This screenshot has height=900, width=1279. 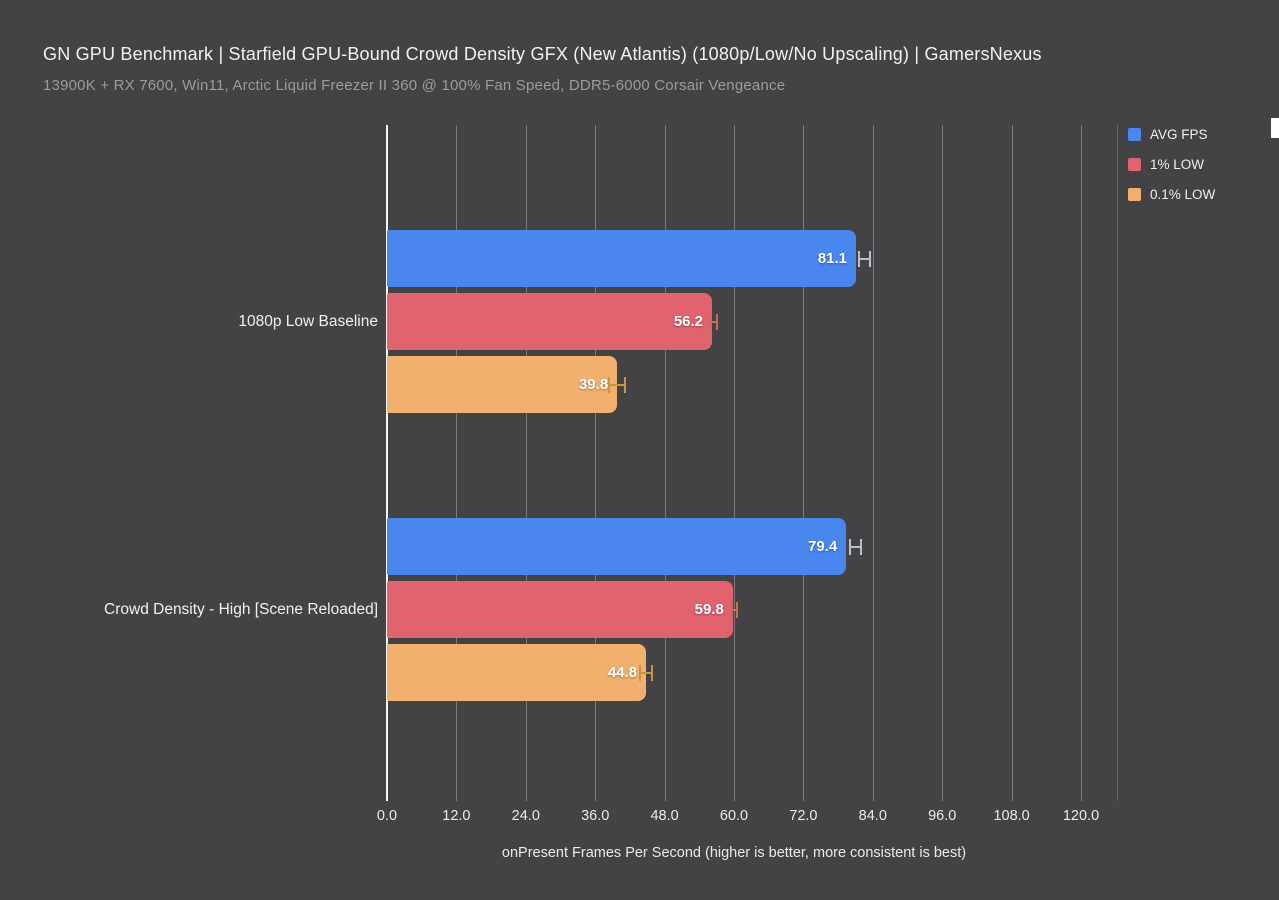 I want to click on category-label: Crowd Density - High [Scene Reloaded], so click(x=241, y=609).